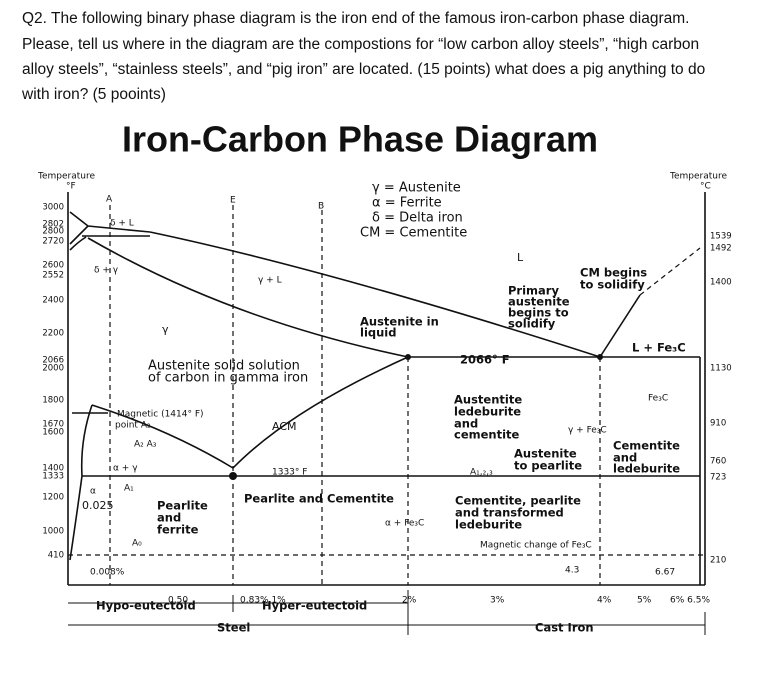  I want to click on diagram-label: 0.50, so click(178, 601).